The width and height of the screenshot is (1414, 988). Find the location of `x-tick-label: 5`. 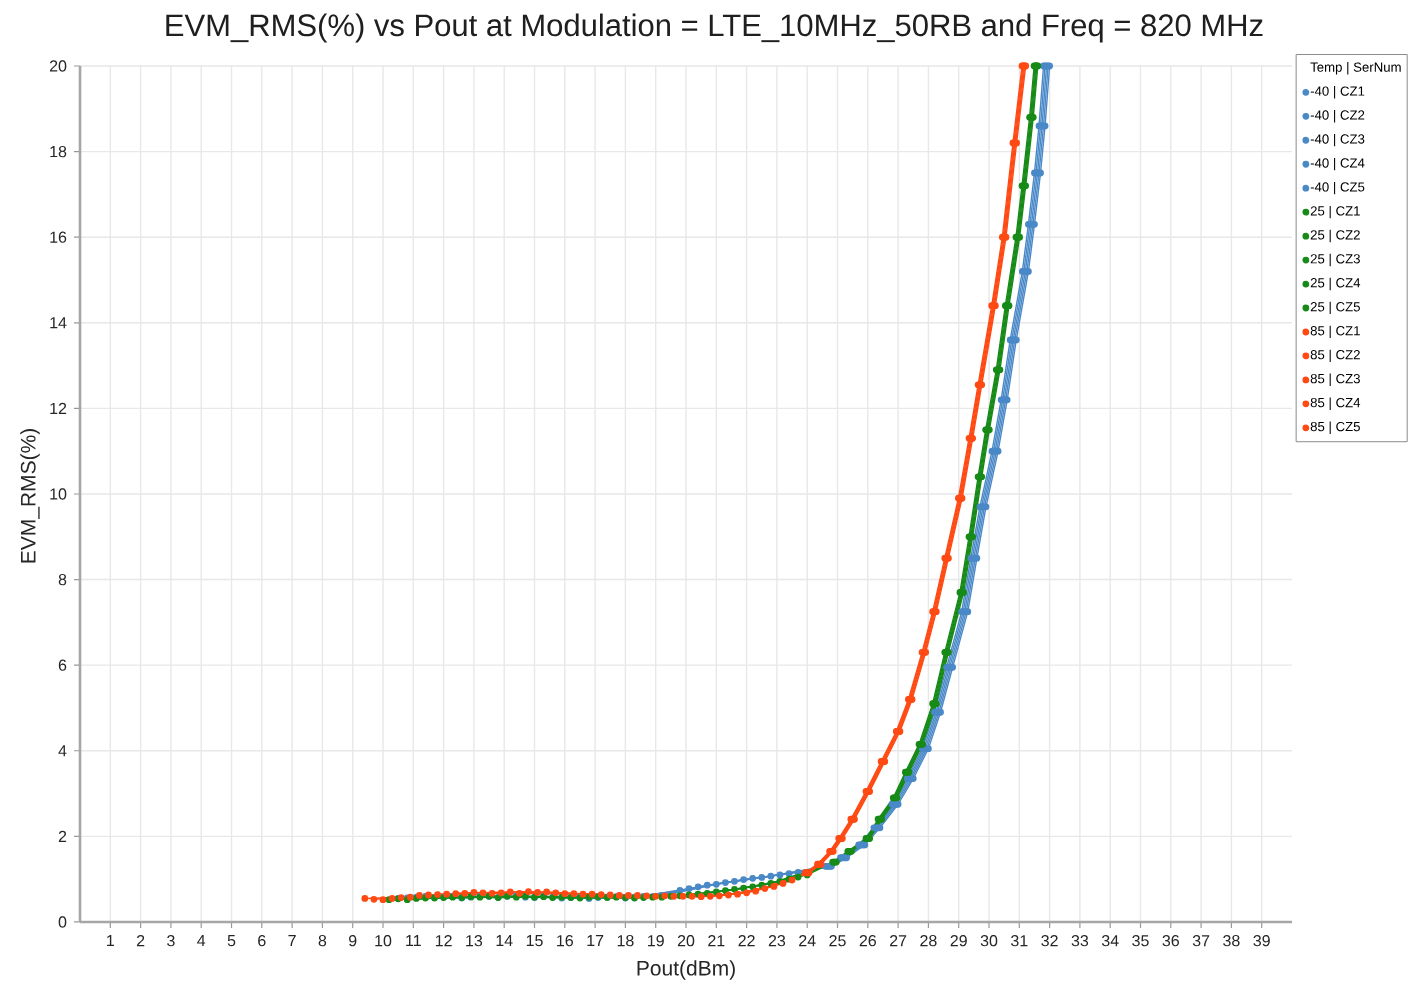

x-tick-label: 5 is located at coordinates (231, 941).